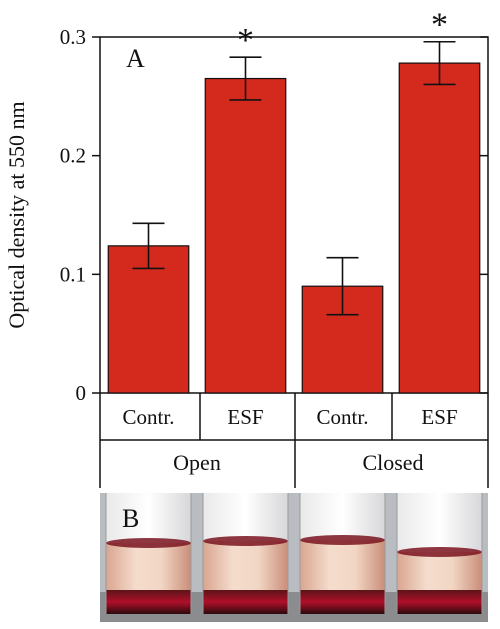  Describe the element at coordinates (135, 58) in the screenshot. I see `panel-label-a: A` at that location.